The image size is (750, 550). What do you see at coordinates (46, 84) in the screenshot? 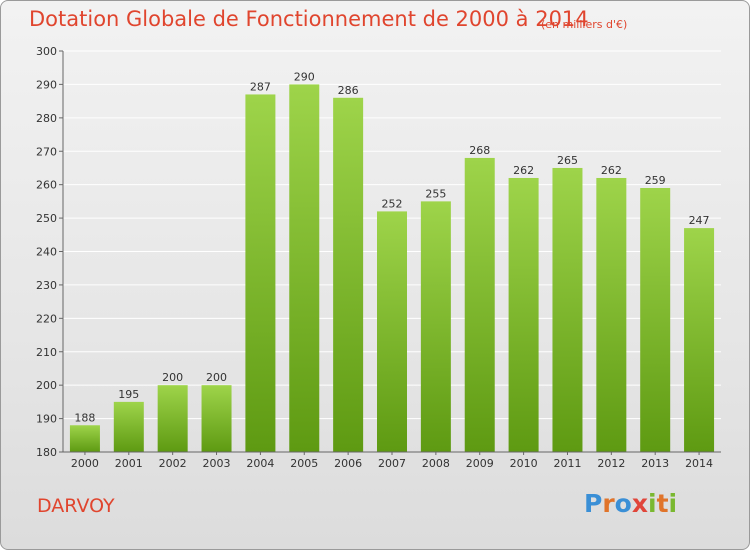
I see `y-tick-label: 290` at bounding box center [46, 84].